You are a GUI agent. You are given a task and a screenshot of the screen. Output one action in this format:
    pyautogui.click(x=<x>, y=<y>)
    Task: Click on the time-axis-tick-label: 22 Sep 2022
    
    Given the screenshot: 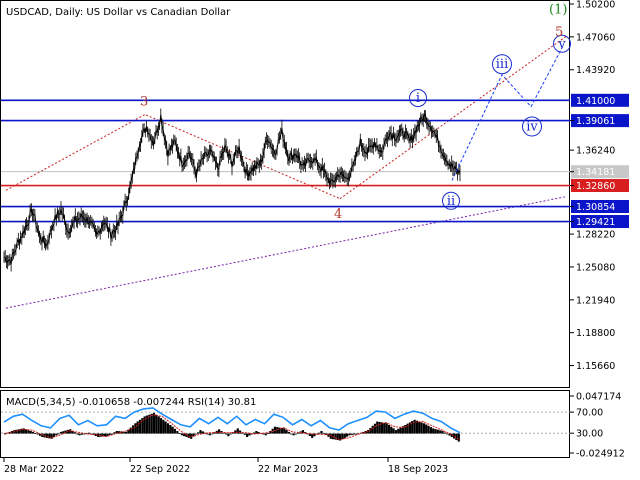 What is the action you would take?
    pyautogui.click(x=160, y=469)
    